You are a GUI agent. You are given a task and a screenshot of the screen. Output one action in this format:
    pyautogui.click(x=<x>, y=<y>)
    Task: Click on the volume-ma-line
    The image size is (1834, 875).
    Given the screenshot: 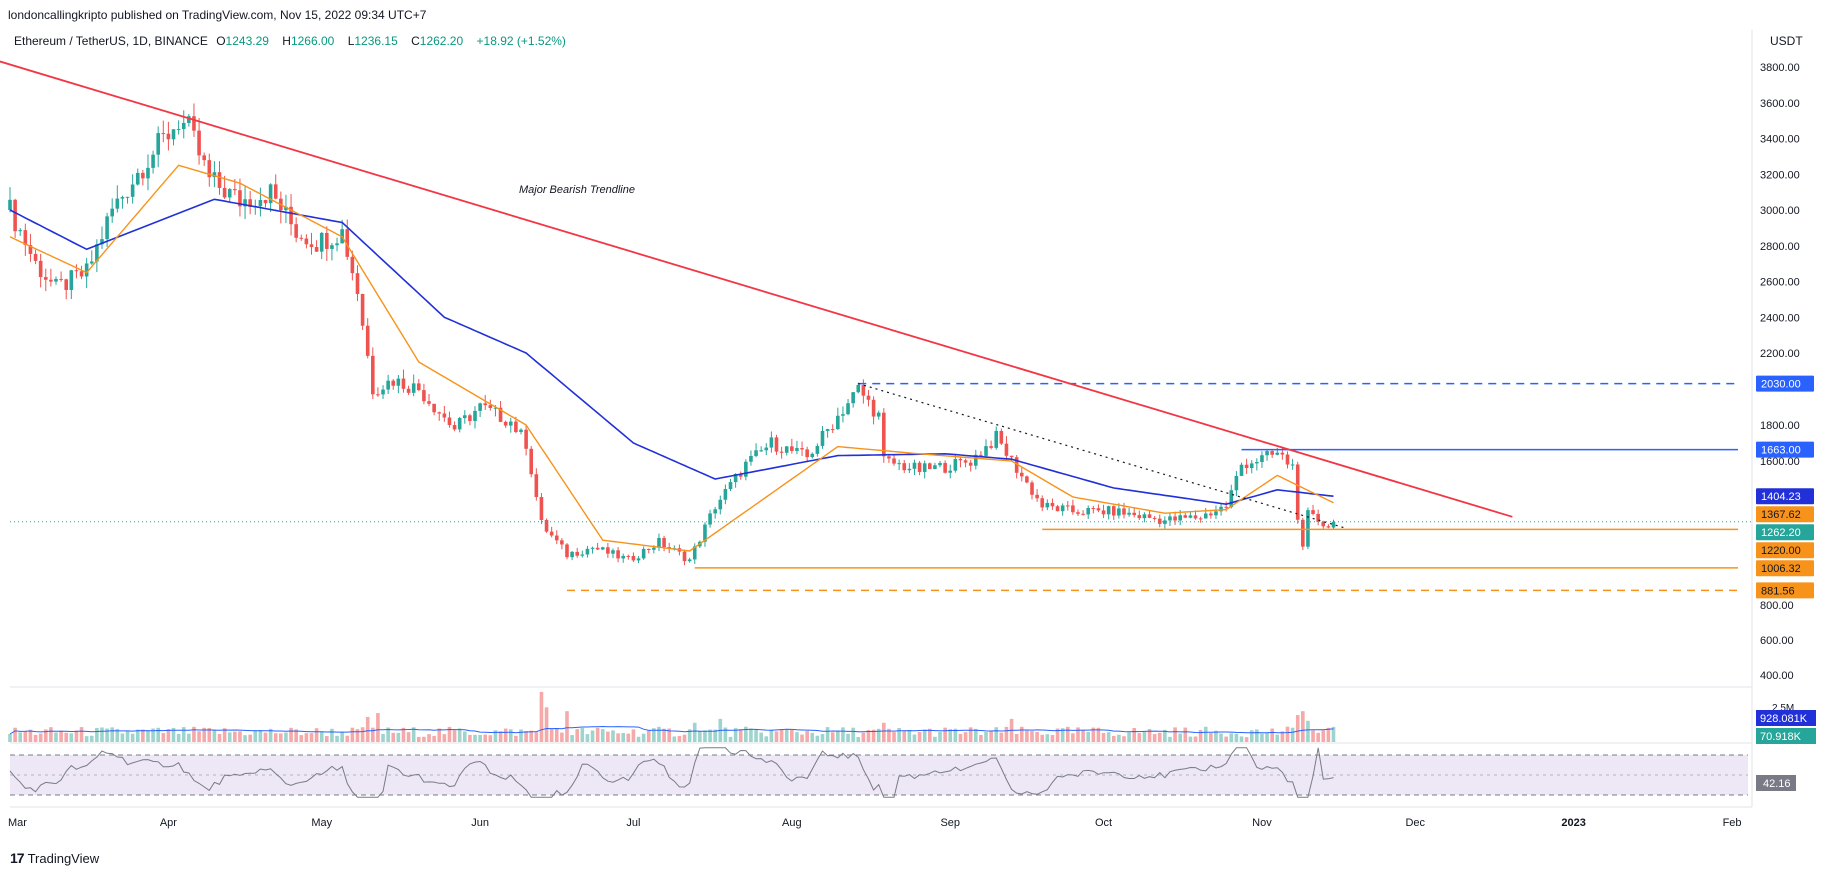 What is the action you would take?
    pyautogui.click(x=671, y=730)
    